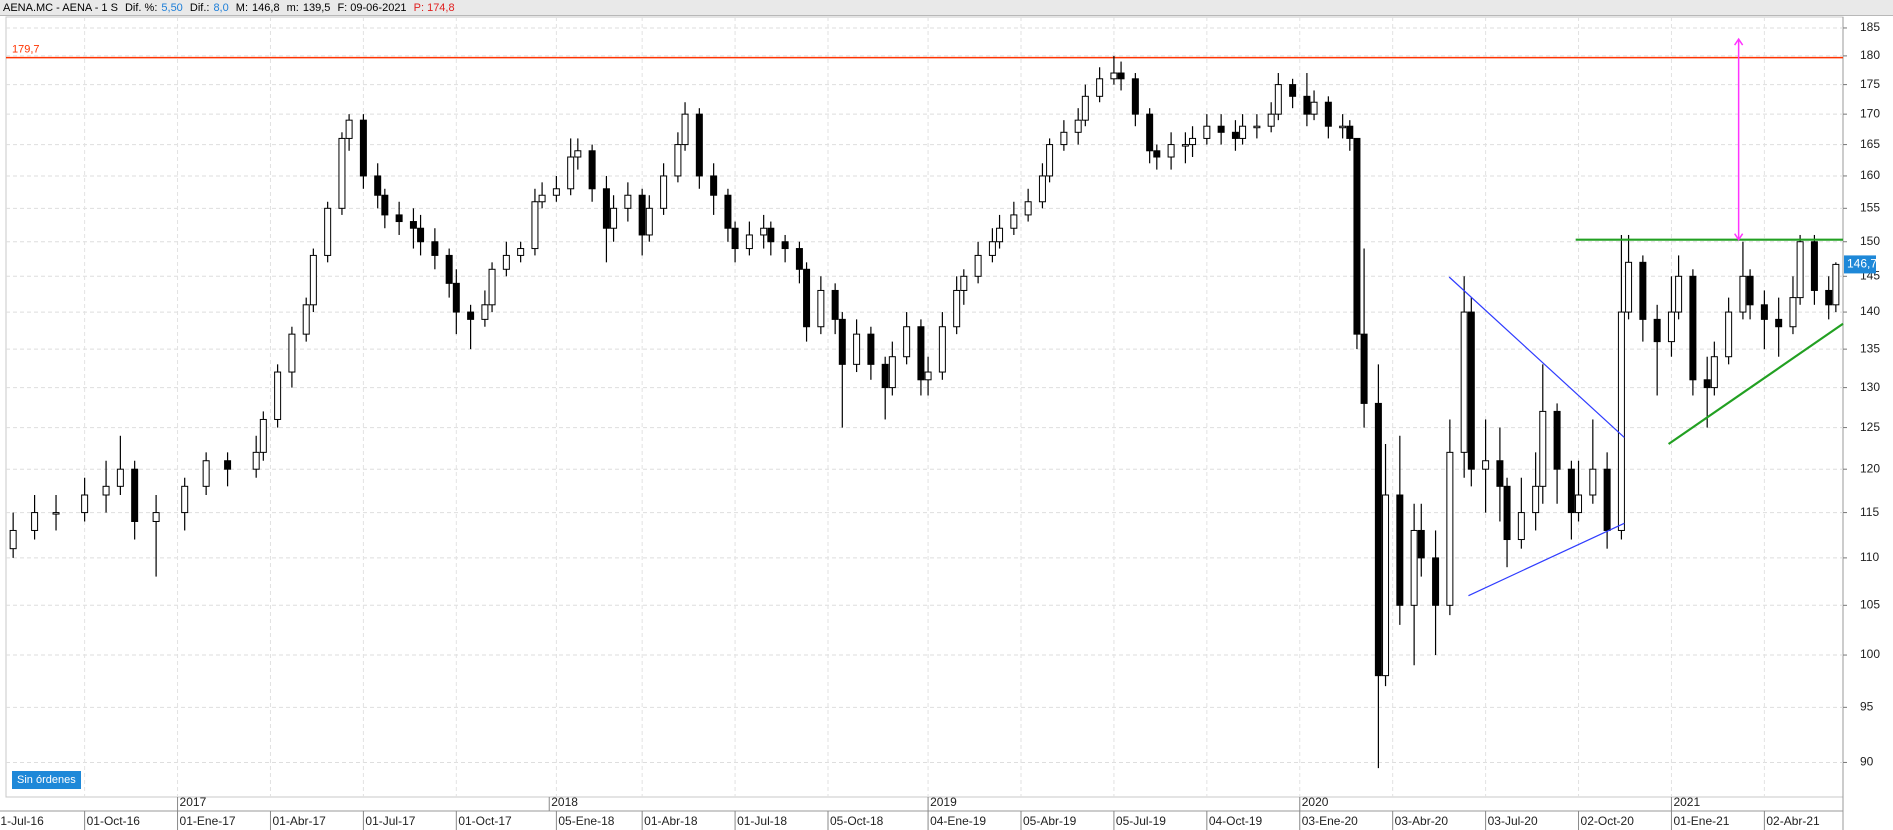 This screenshot has height=830, width=1893. Describe the element at coordinates (299, 821) in the screenshot. I see `x-tick-label: 01-Abr-17` at that location.